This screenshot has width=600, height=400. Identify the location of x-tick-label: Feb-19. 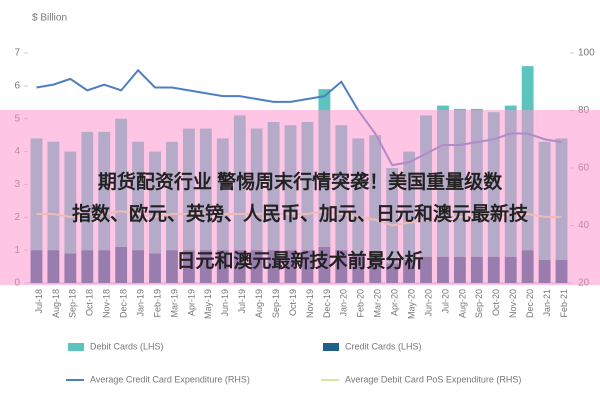
(157, 303).